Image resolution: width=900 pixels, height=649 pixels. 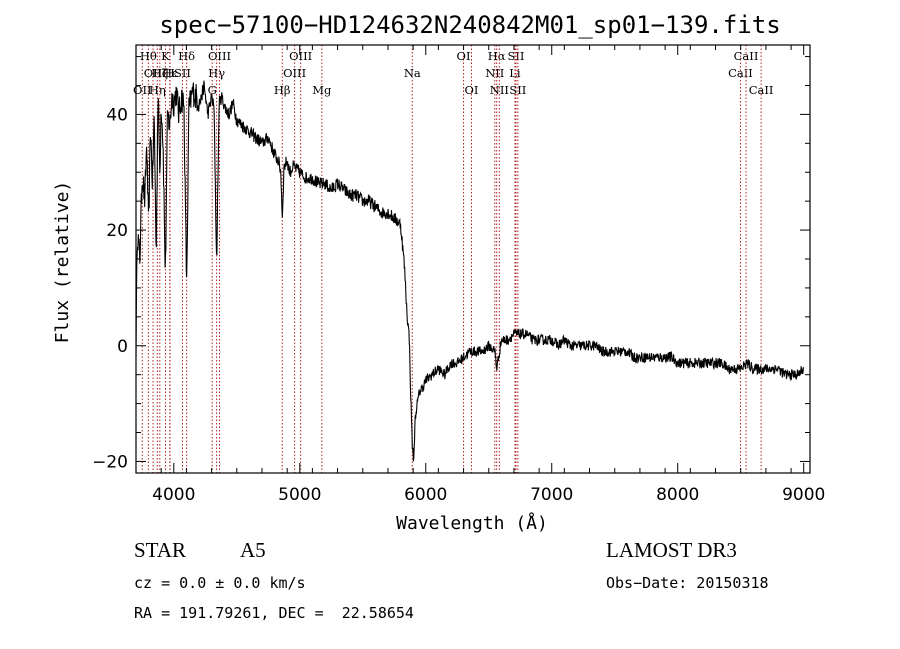 What do you see at coordinates (253, 550) in the screenshot?
I see `spectral-subclass: A5` at bounding box center [253, 550].